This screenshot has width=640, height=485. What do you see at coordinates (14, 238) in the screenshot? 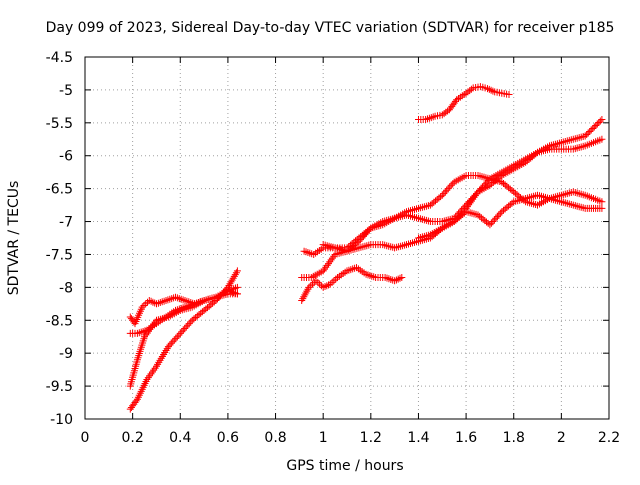
I see `y-axis-title: SDTVAR / TECUs` at bounding box center [14, 238].